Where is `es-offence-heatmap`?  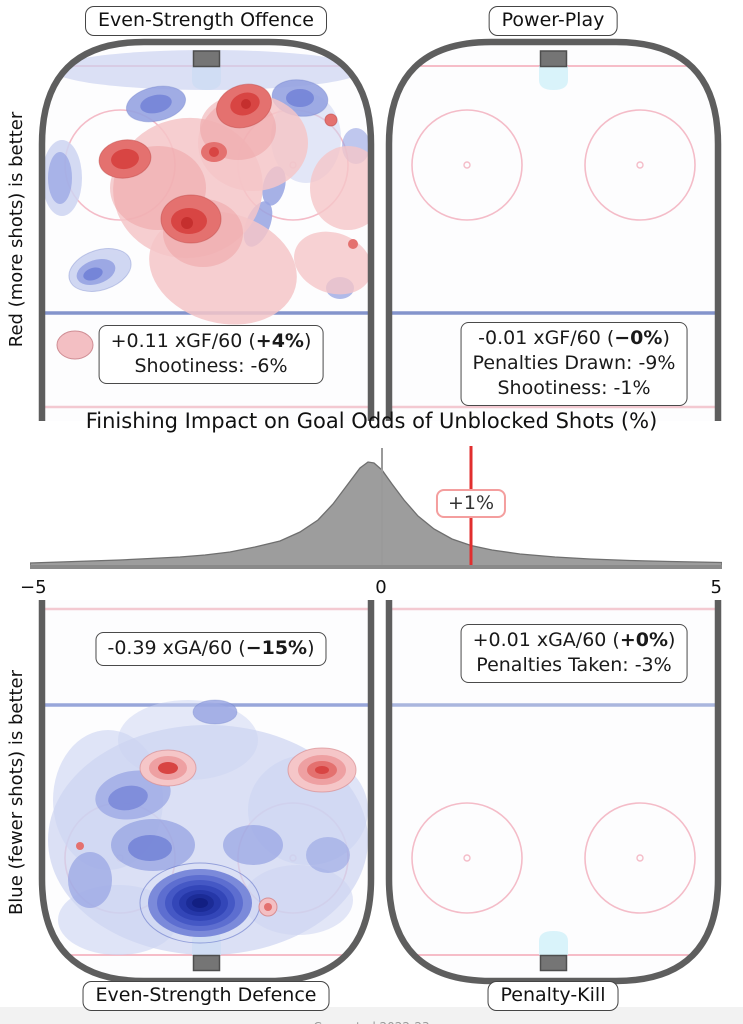 es-offence-heatmap is located at coordinates (206, 187).